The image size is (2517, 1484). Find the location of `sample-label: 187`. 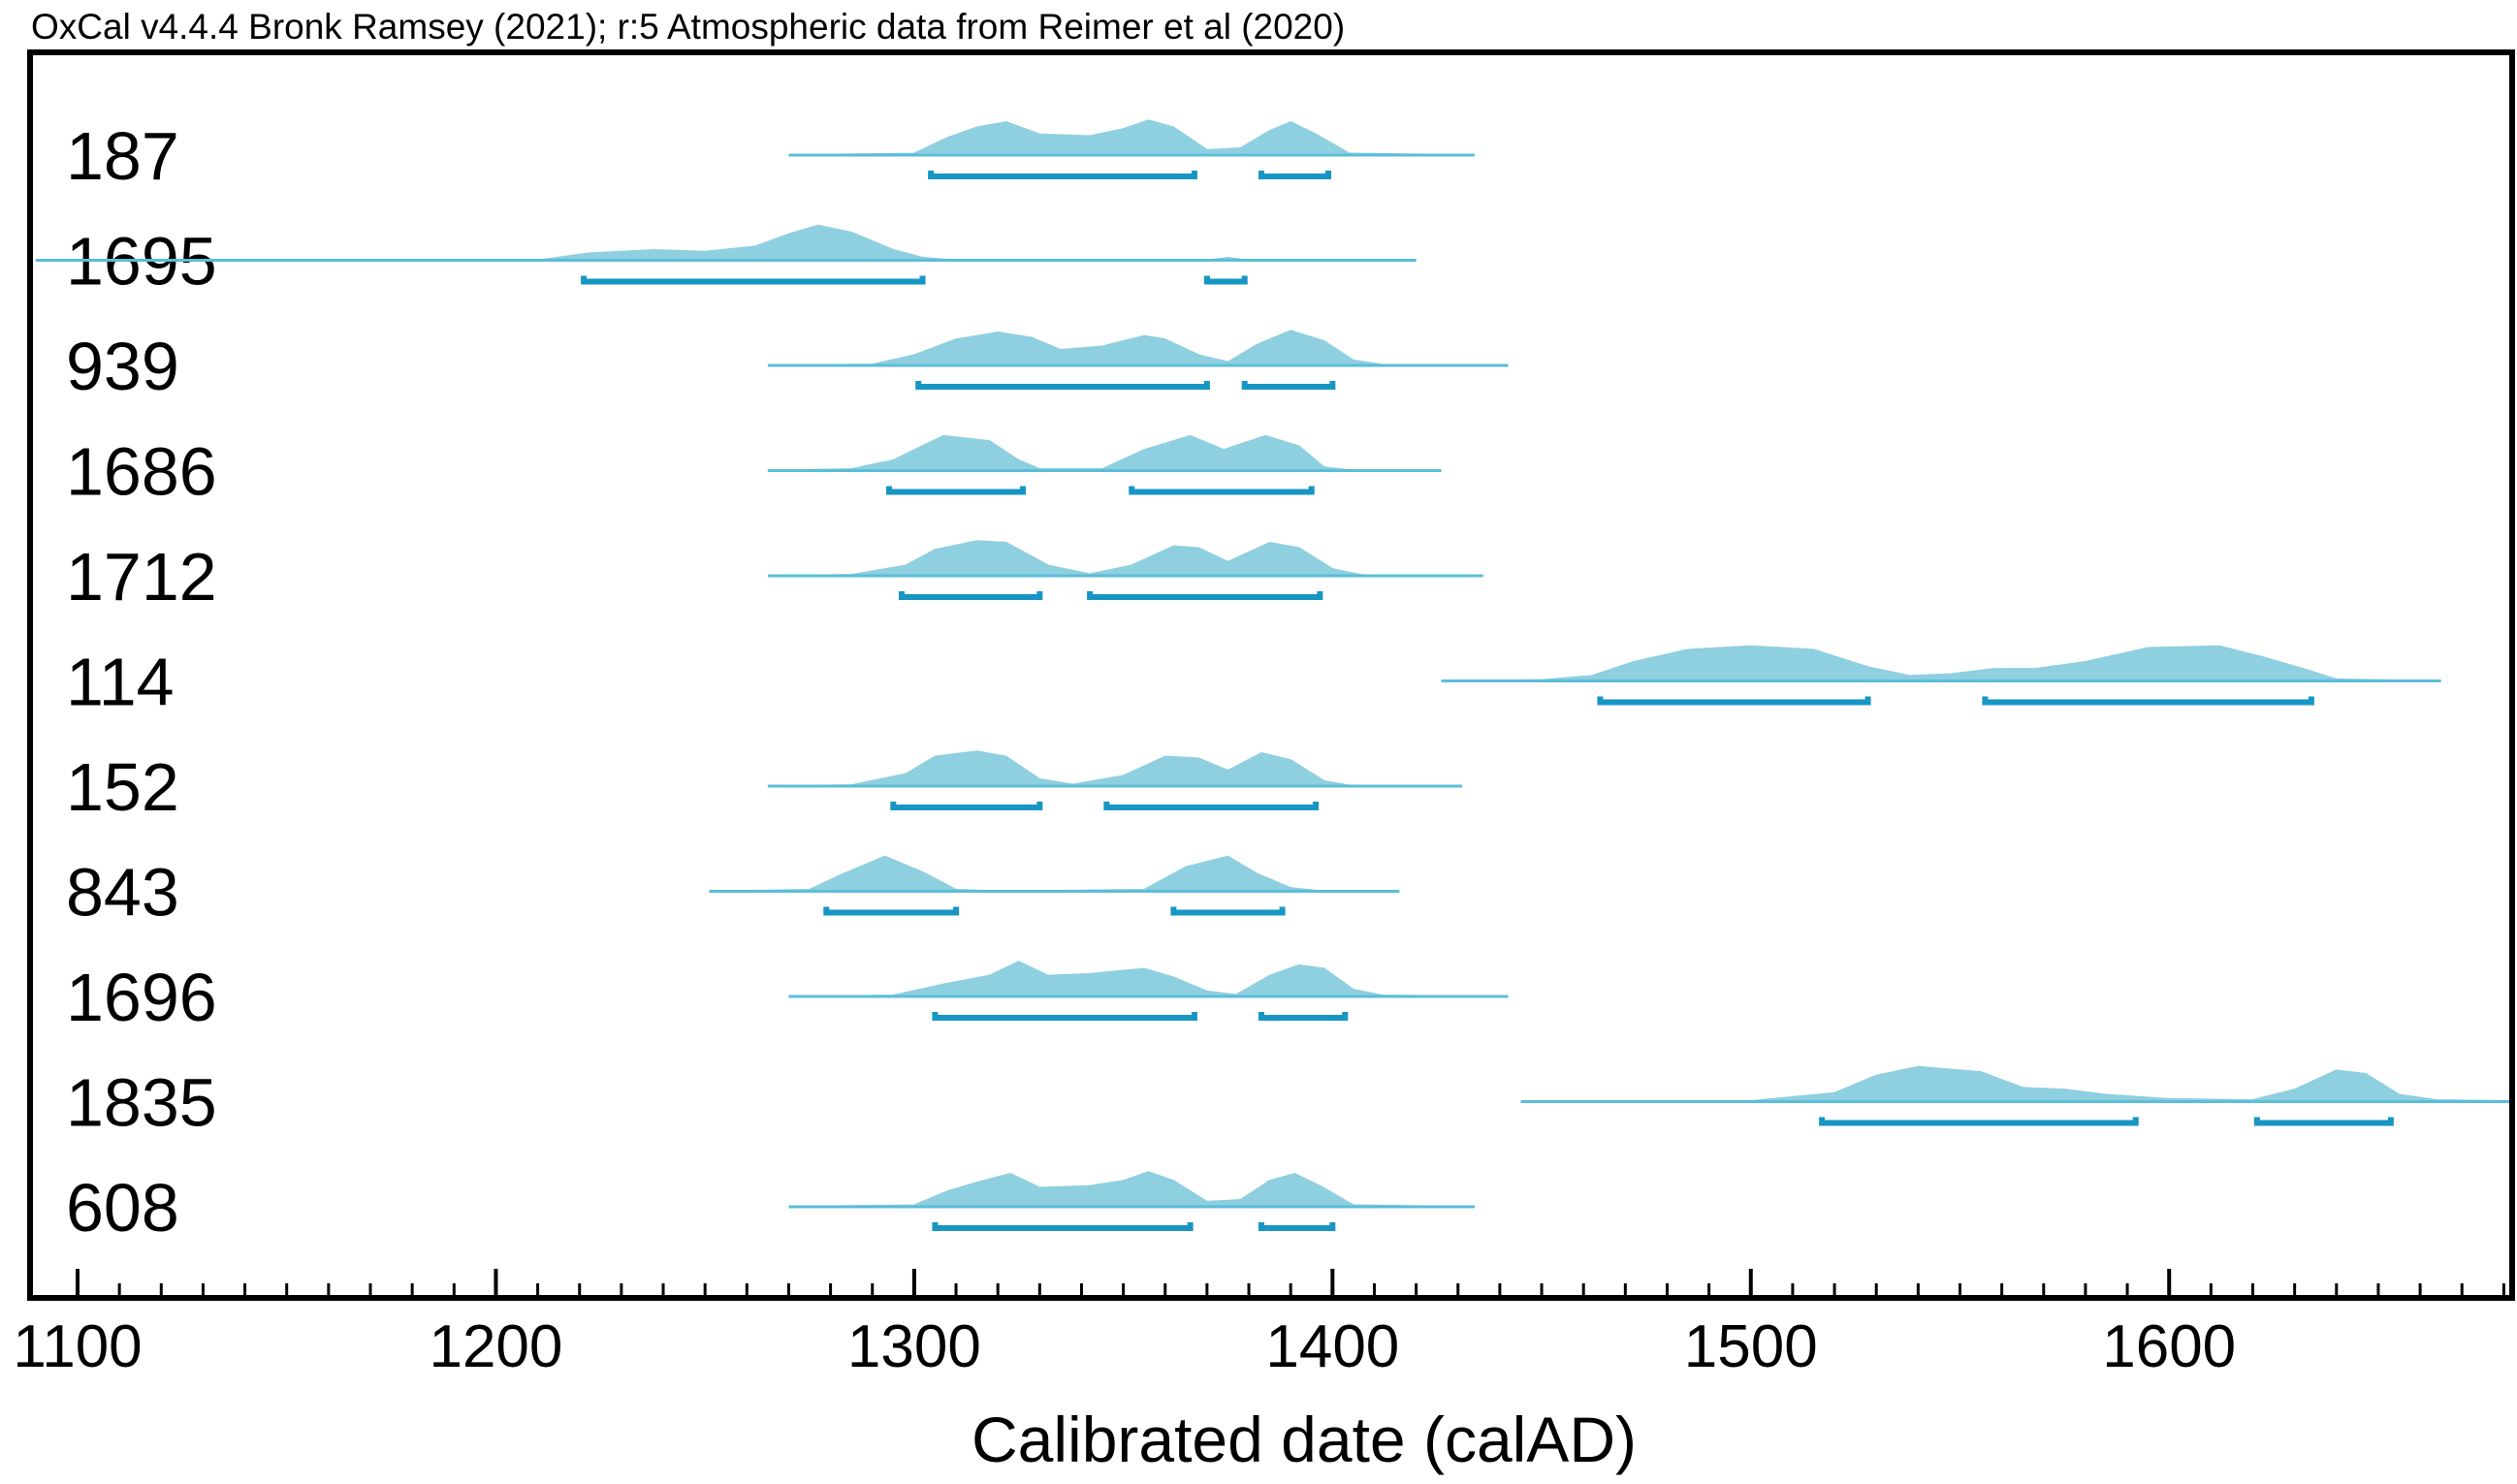

sample-label: 187 is located at coordinates (122, 156).